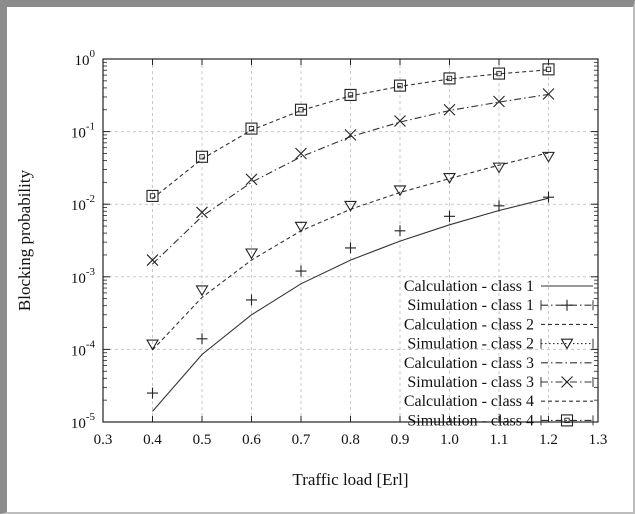 Image resolution: width=635 pixels, height=514 pixels. I want to click on legend-item: Calculation - class 3, so click(498, 363).